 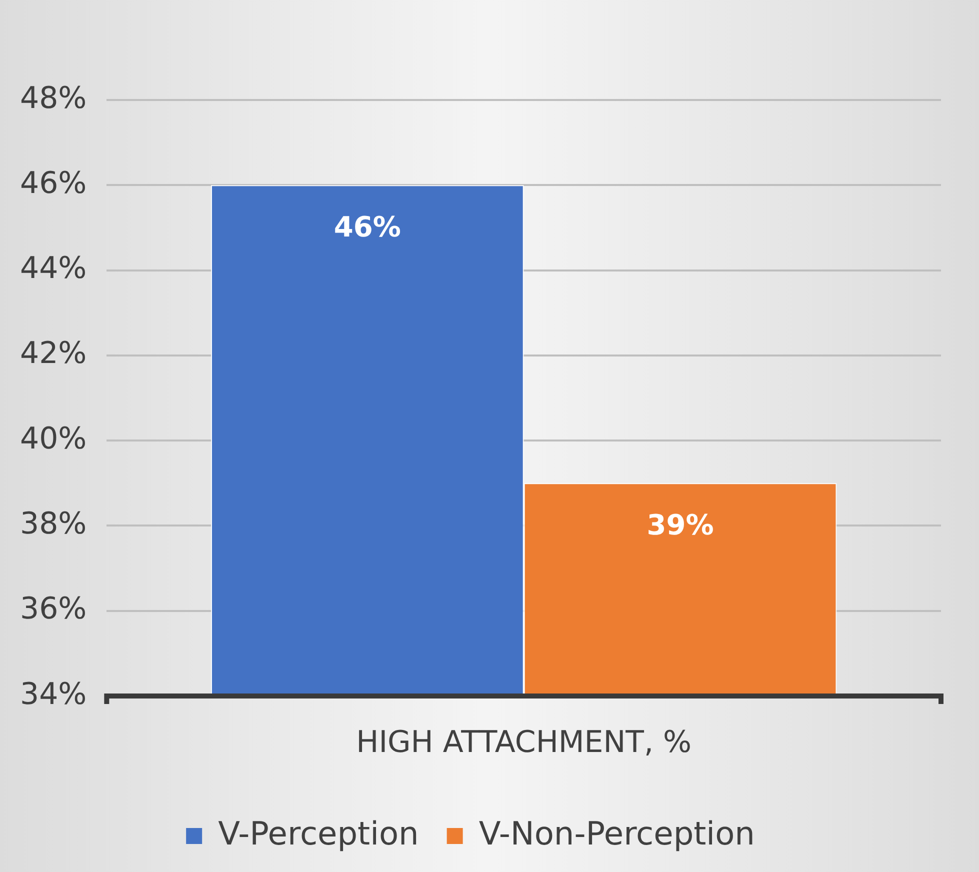 What do you see at coordinates (680, 525) in the screenshot?
I see `data-label: 39%` at bounding box center [680, 525].